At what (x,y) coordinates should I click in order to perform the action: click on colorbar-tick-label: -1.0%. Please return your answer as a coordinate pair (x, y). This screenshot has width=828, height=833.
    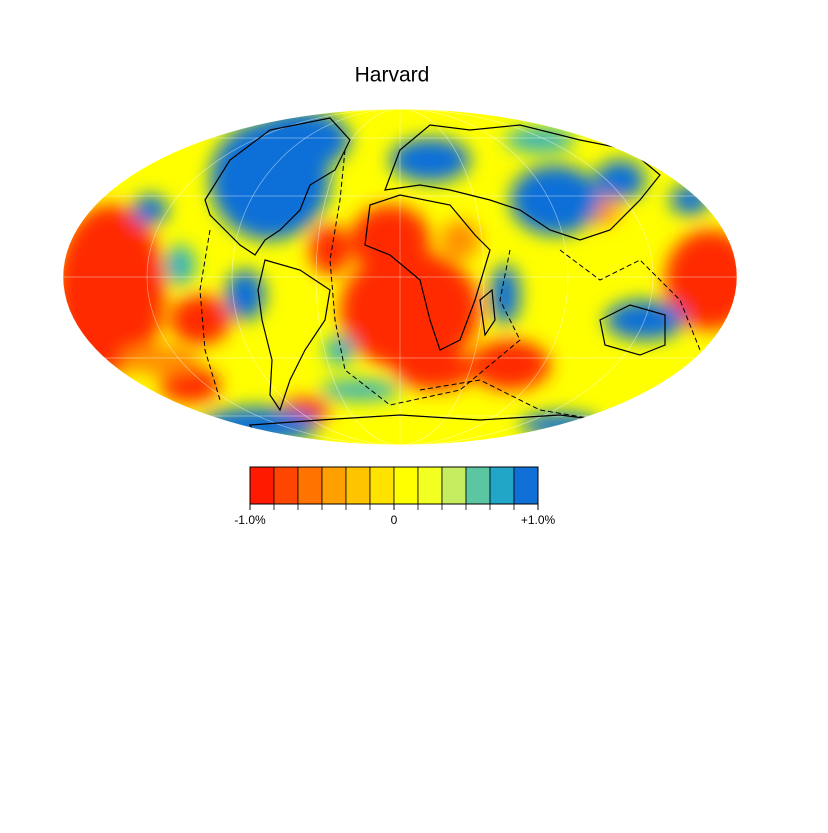
    Looking at the image, I should click on (250, 520).